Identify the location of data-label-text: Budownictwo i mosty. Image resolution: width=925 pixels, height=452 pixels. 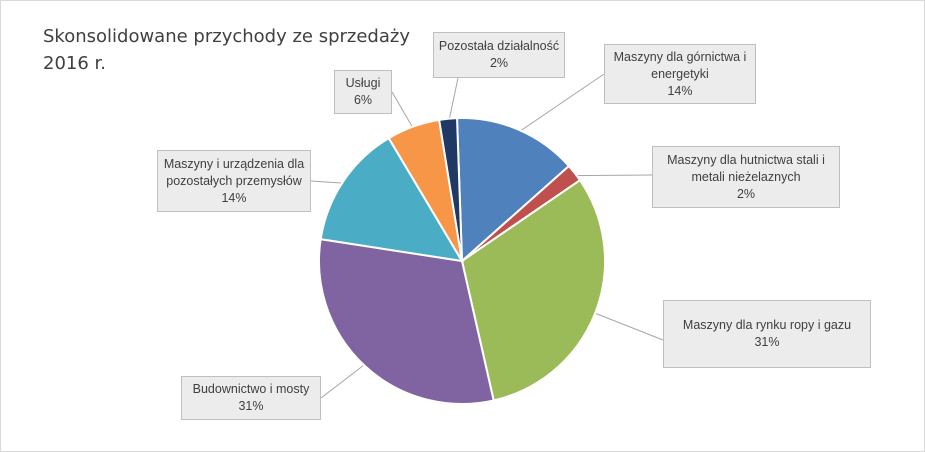
(251, 389).